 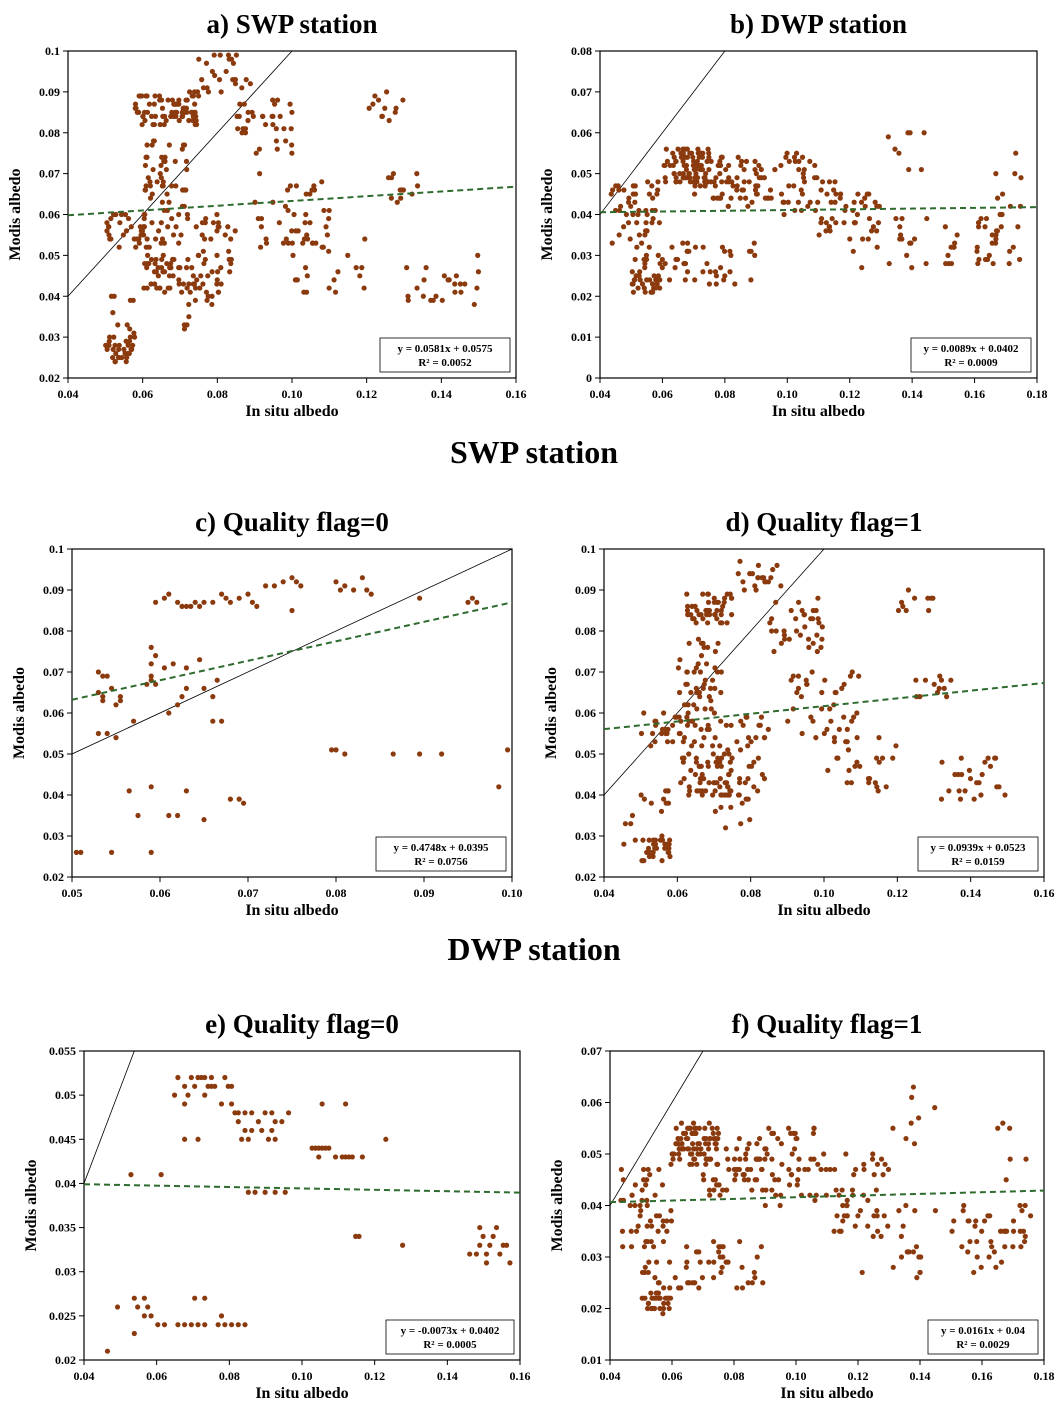 What do you see at coordinates (920, 1376) in the screenshot?
I see `x-tick-label: 0.14` at bounding box center [920, 1376].